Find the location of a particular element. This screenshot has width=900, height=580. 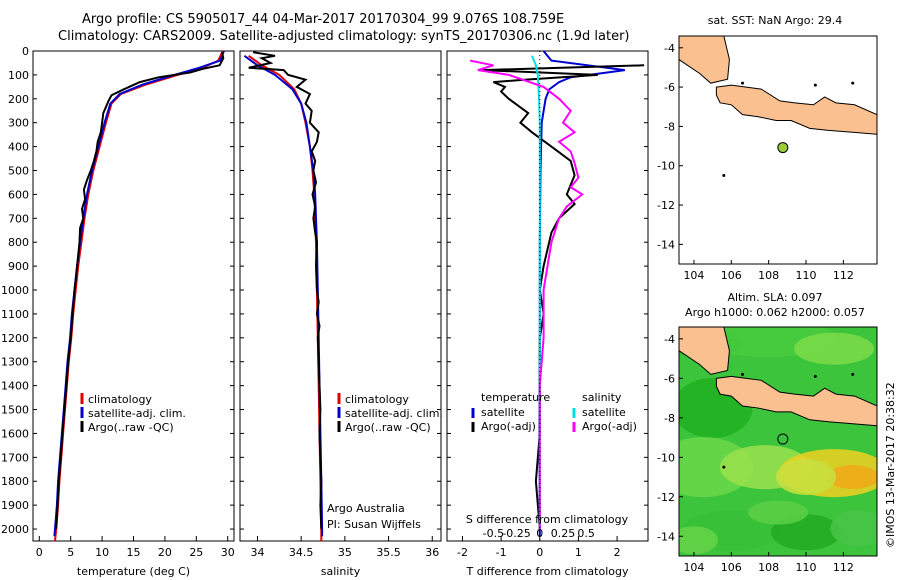

salinity-xlabel: salinity is located at coordinates (341, 571).